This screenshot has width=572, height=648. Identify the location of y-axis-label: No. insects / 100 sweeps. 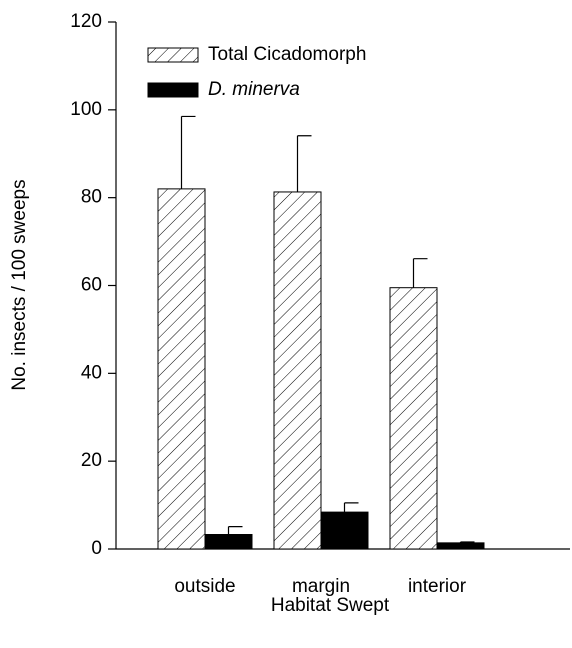
(19, 284).